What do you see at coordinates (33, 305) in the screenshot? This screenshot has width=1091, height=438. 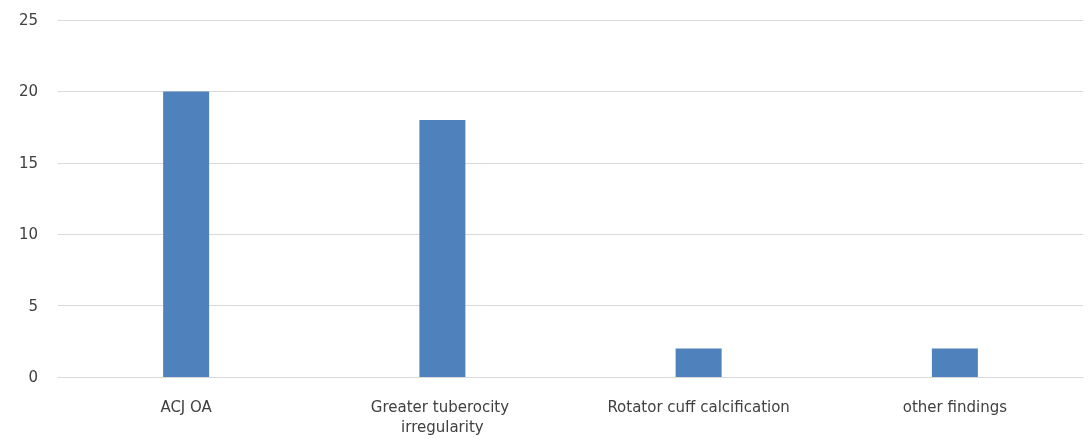 I see `y-tick-label: 5` at bounding box center [33, 305].